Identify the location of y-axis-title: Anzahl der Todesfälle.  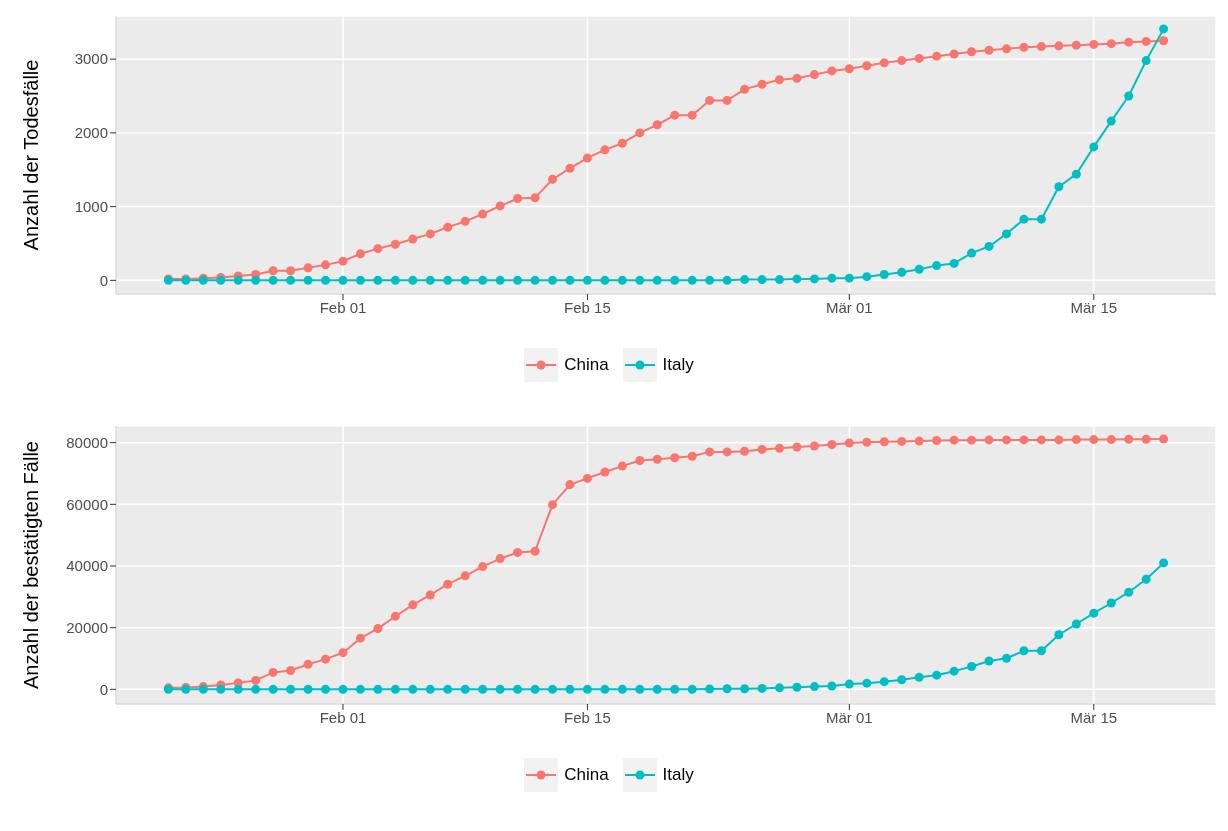
(31, 155).